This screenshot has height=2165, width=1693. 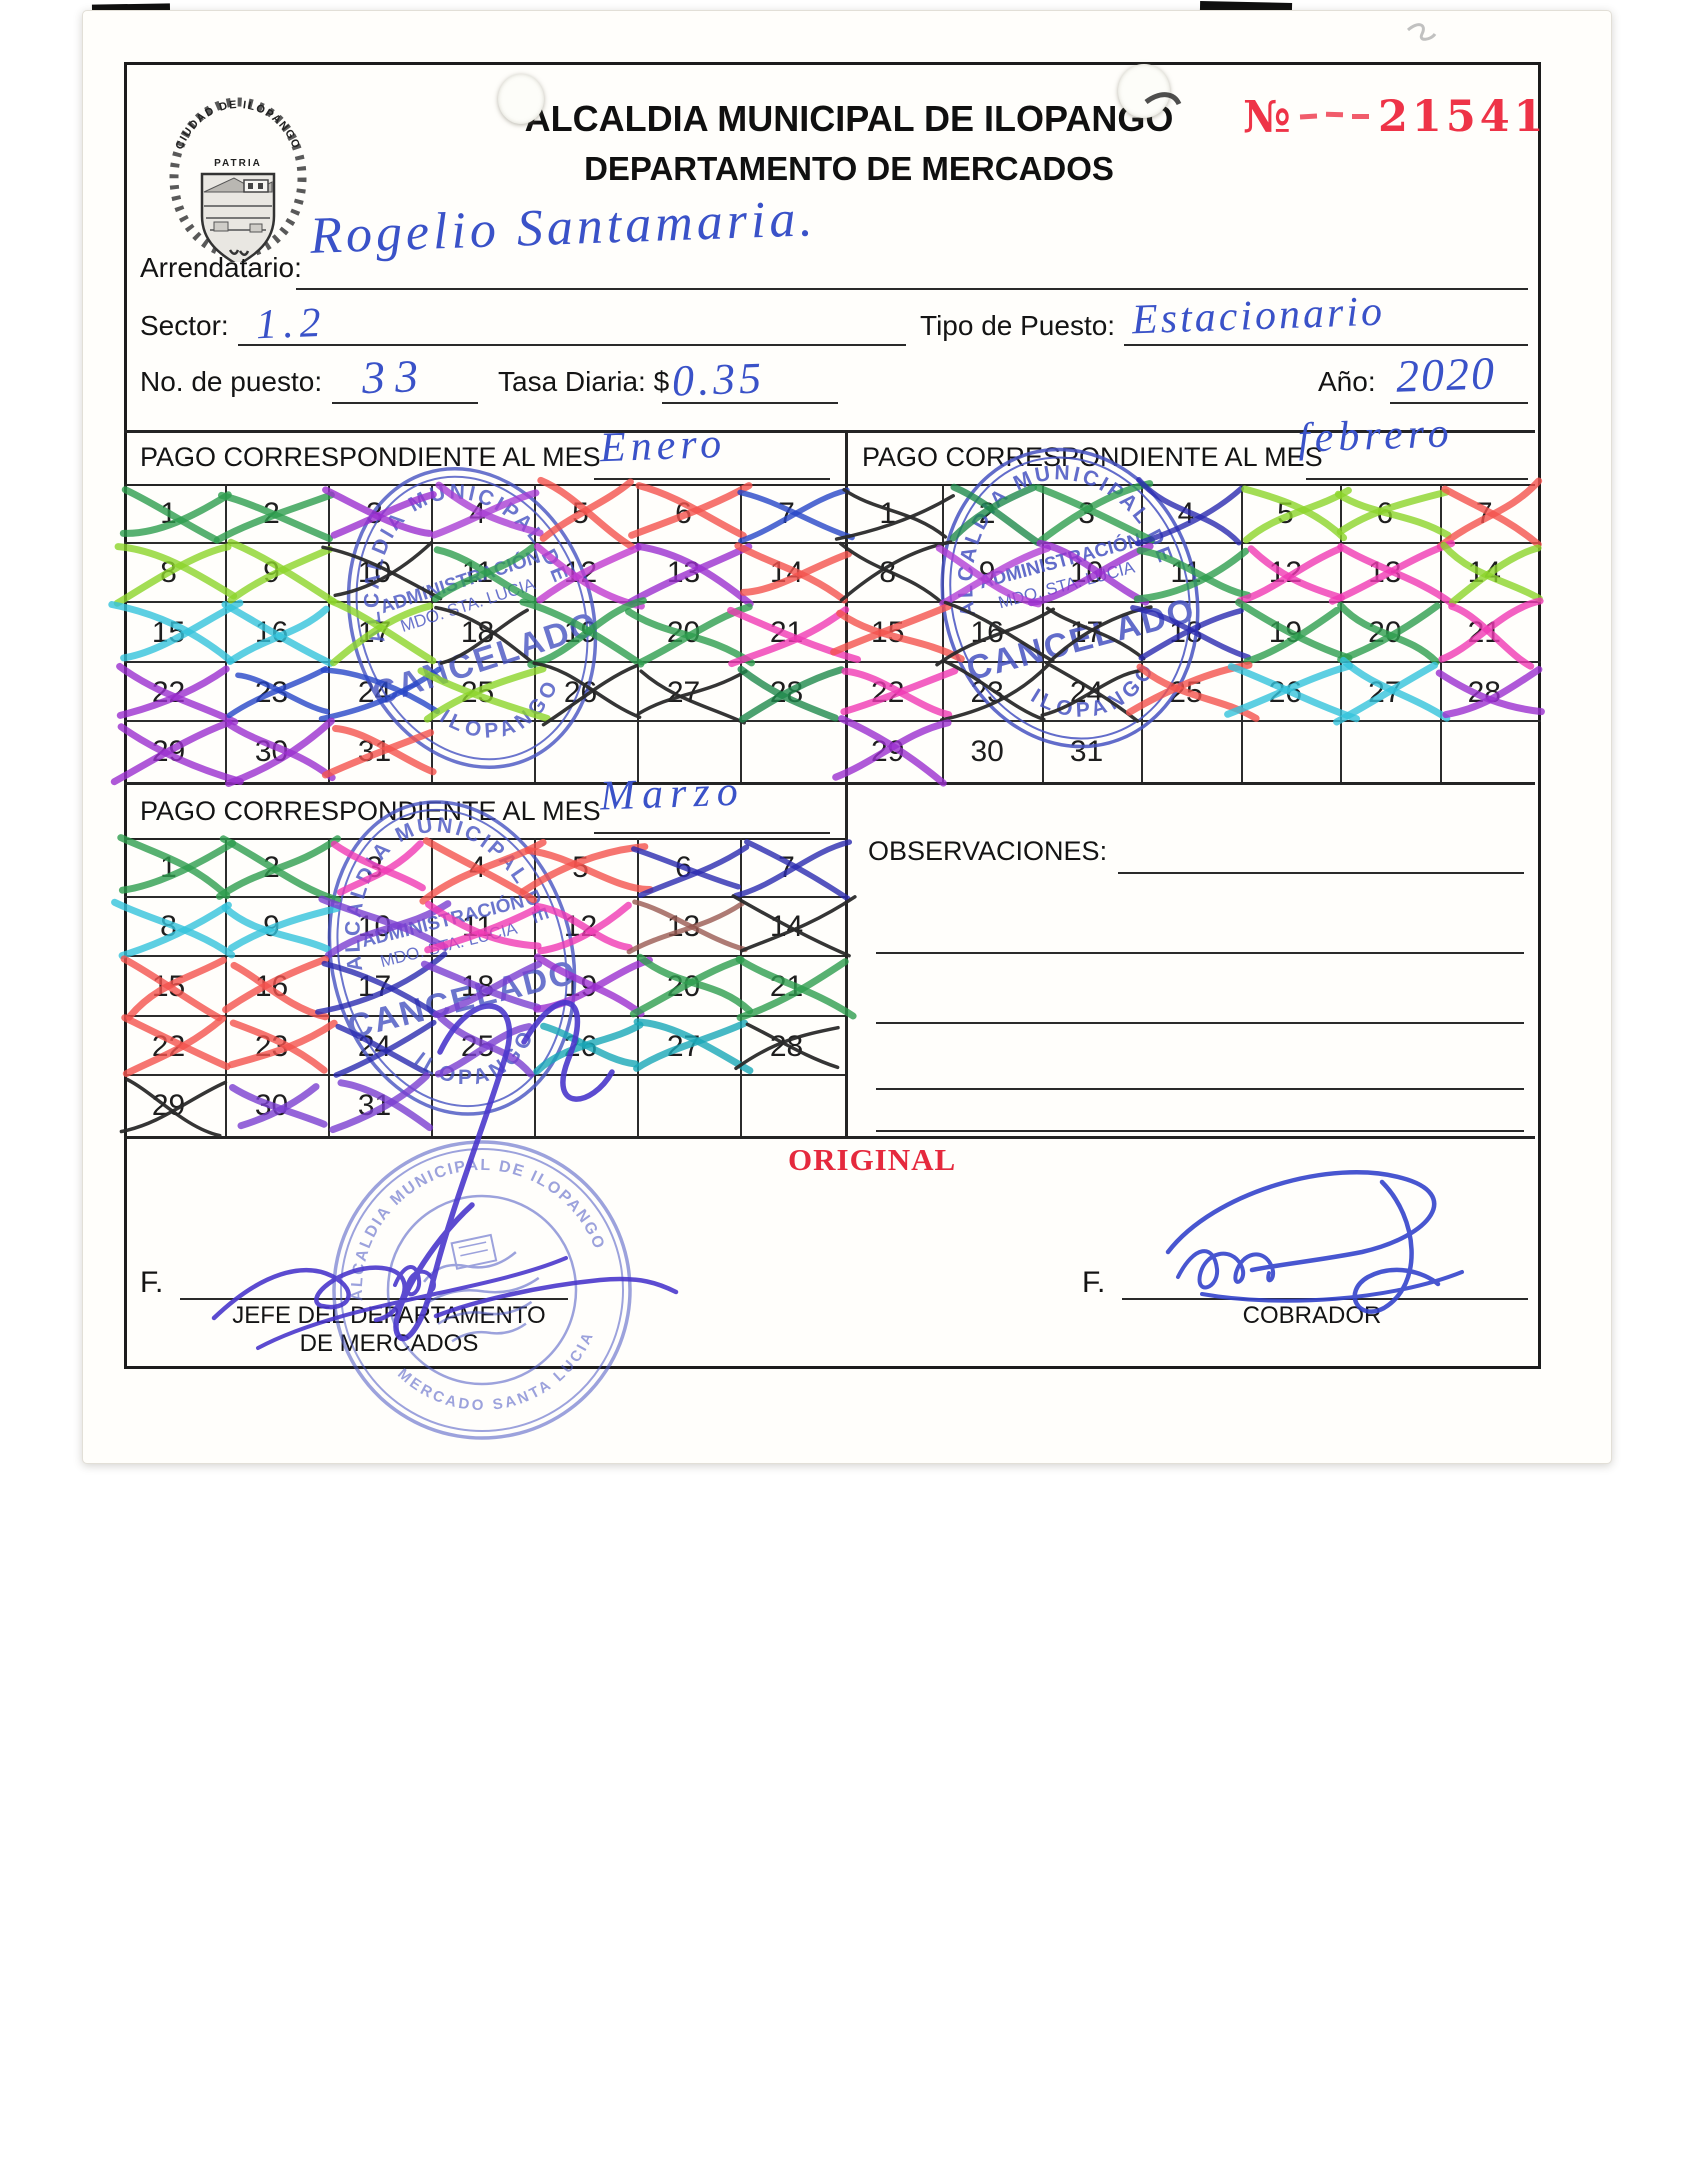 What do you see at coordinates (484, 633) in the screenshot?
I see `day-cell: 18` at bounding box center [484, 633].